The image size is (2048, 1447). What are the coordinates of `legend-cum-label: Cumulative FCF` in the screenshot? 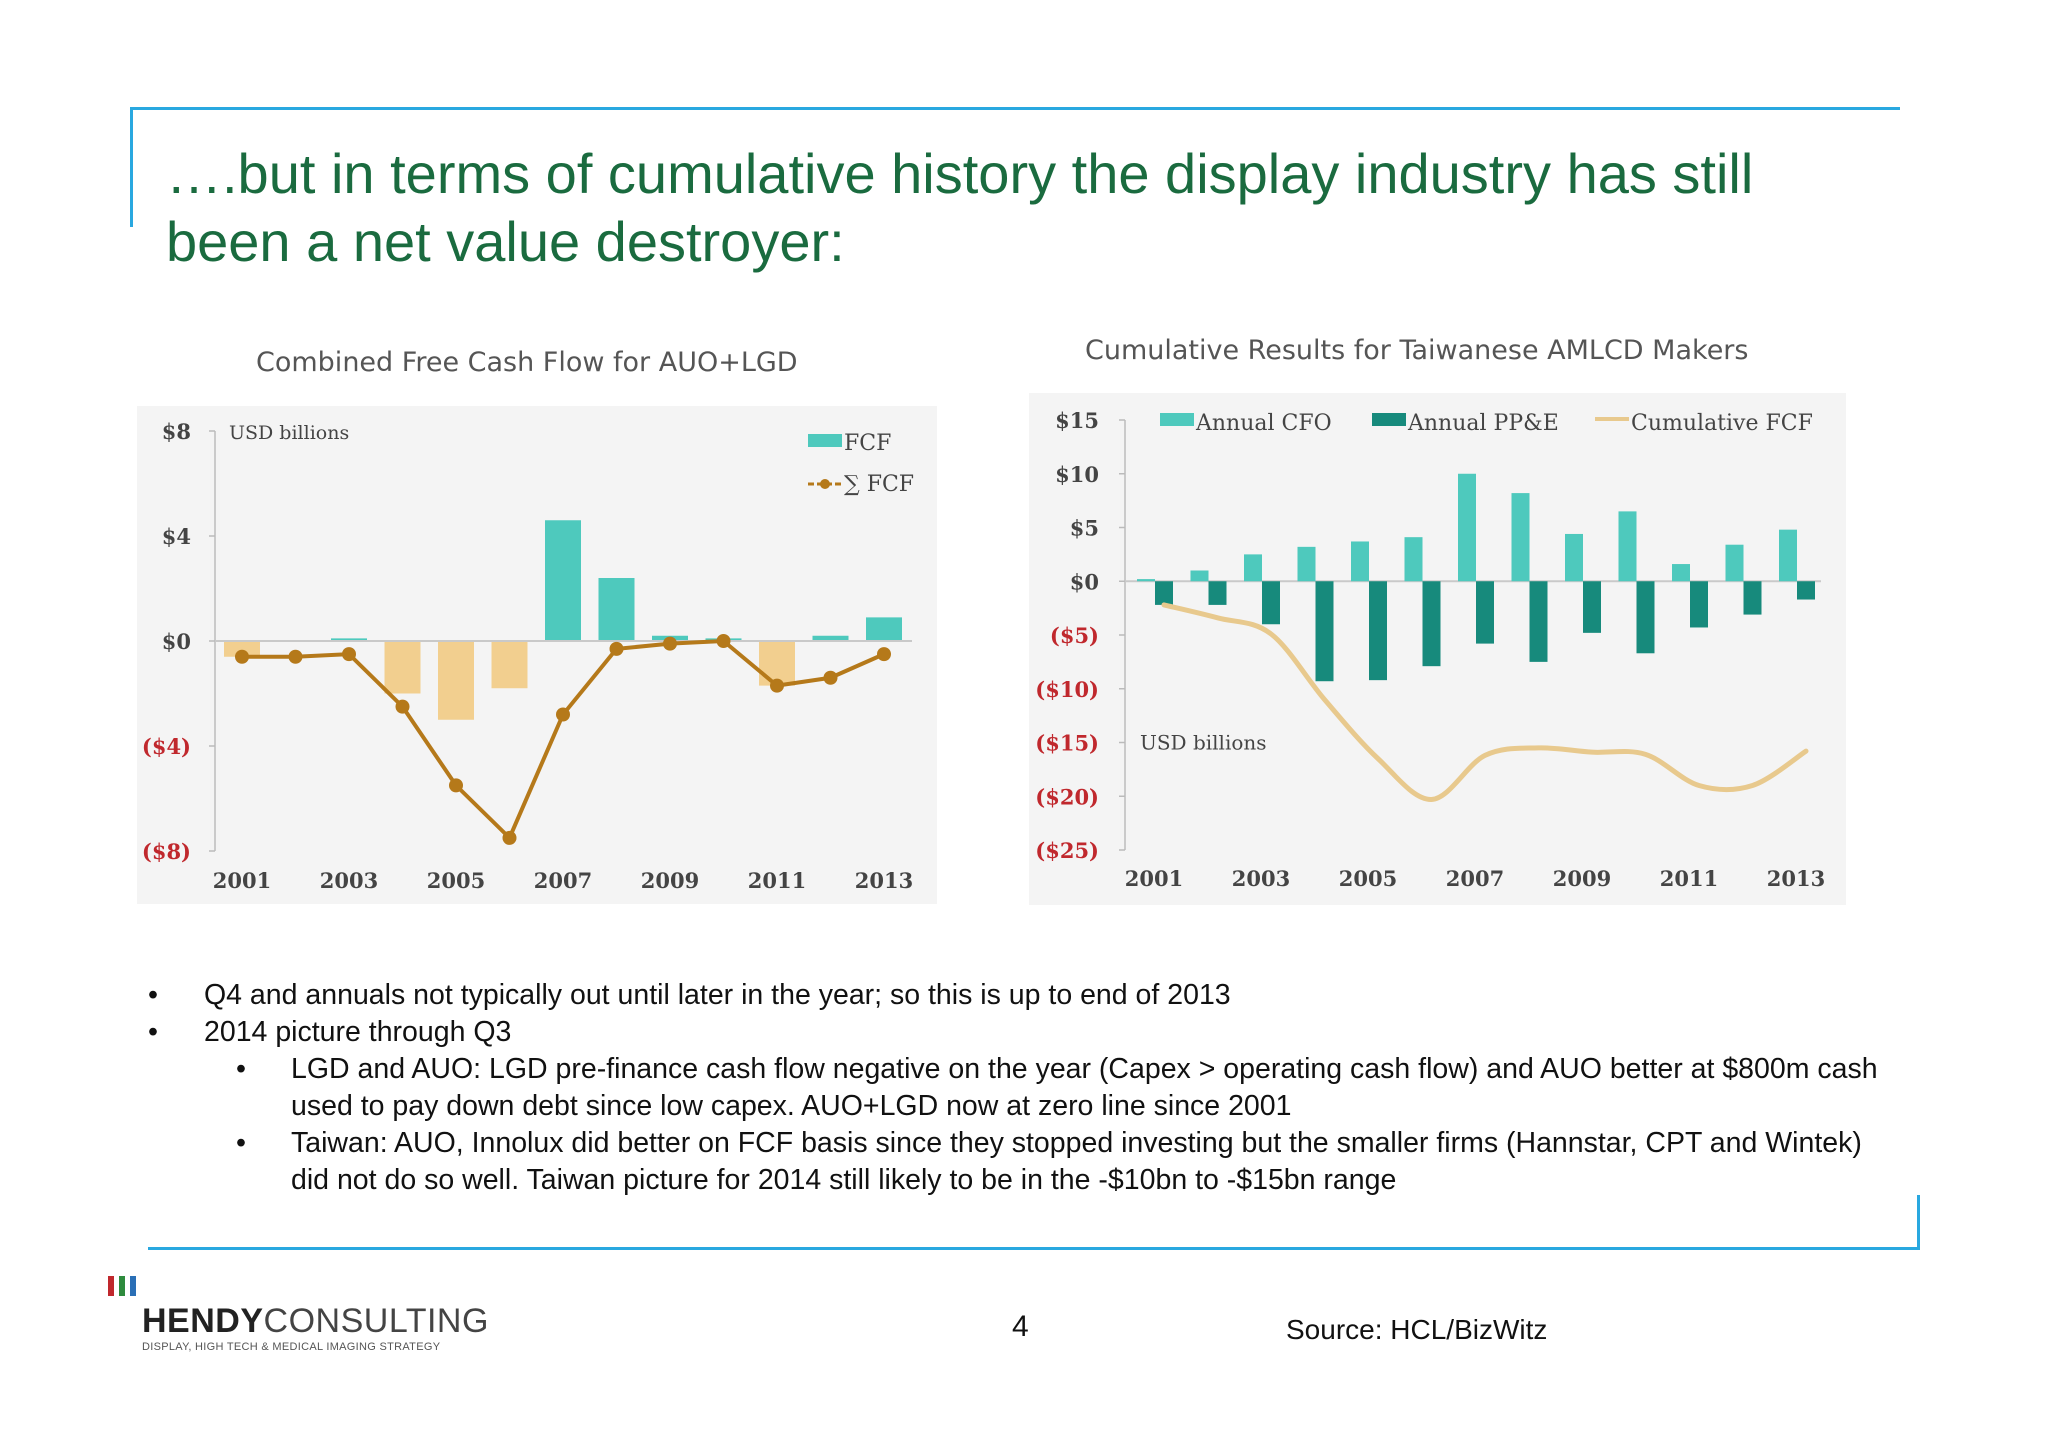 It's located at (1722, 423).